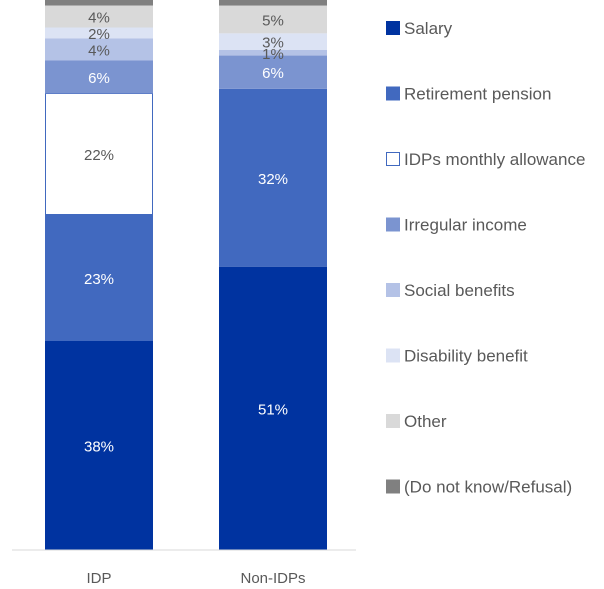 The image size is (604, 589). Describe the element at coordinates (477, 94) in the screenshot. I see `legend-label-1: Retirement pension` at that location.